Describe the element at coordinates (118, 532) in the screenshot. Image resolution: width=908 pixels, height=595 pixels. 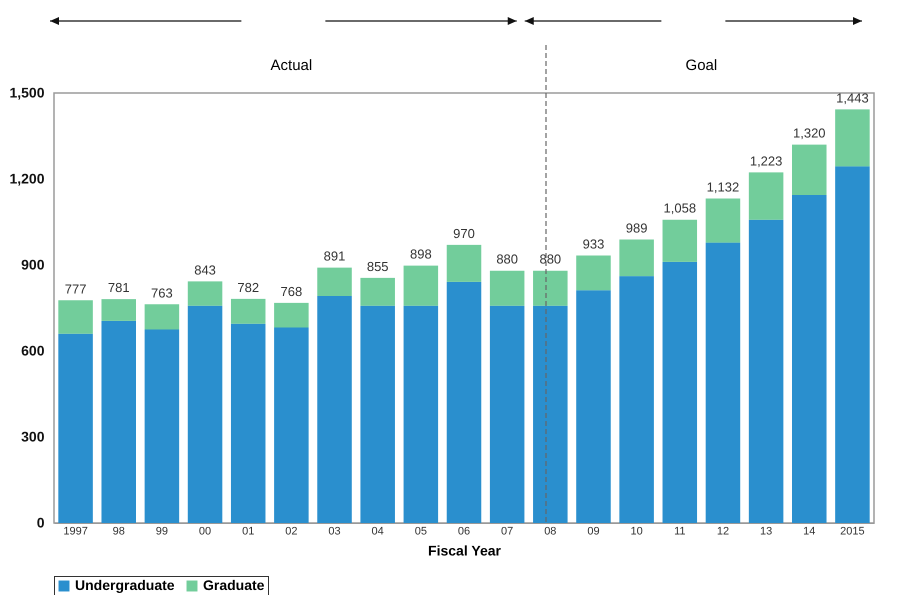
I see `x-tick-label: 98` at that location.